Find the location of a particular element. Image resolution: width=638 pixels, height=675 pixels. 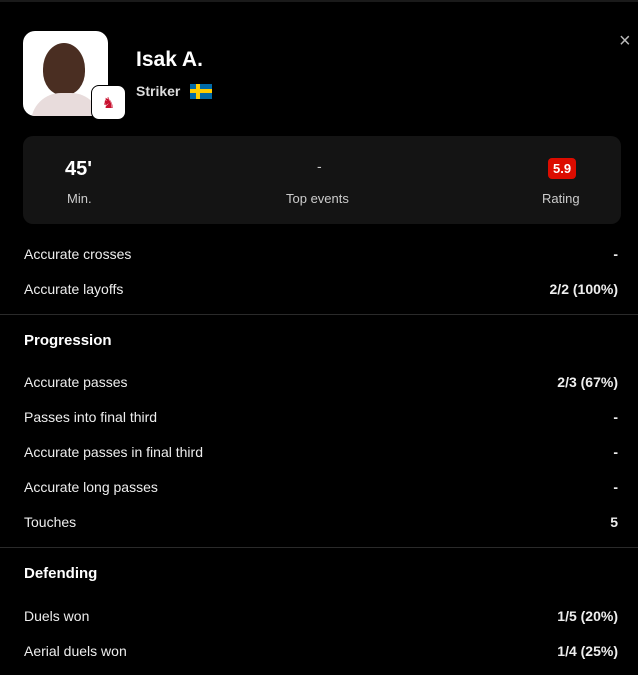

stat-label: Accurate long passes is located at coordinates (91, 487).